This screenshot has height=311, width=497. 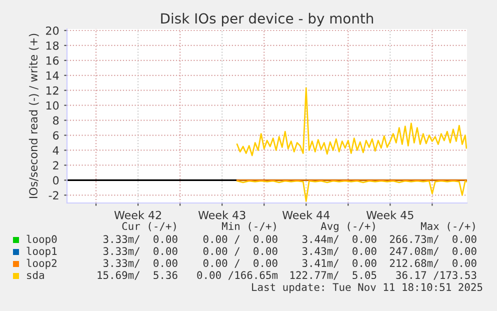 What do you see at coordinates (56, 135) in the screenshot?
I see `y-tick-label: 6` at bounding box center [56, 135].